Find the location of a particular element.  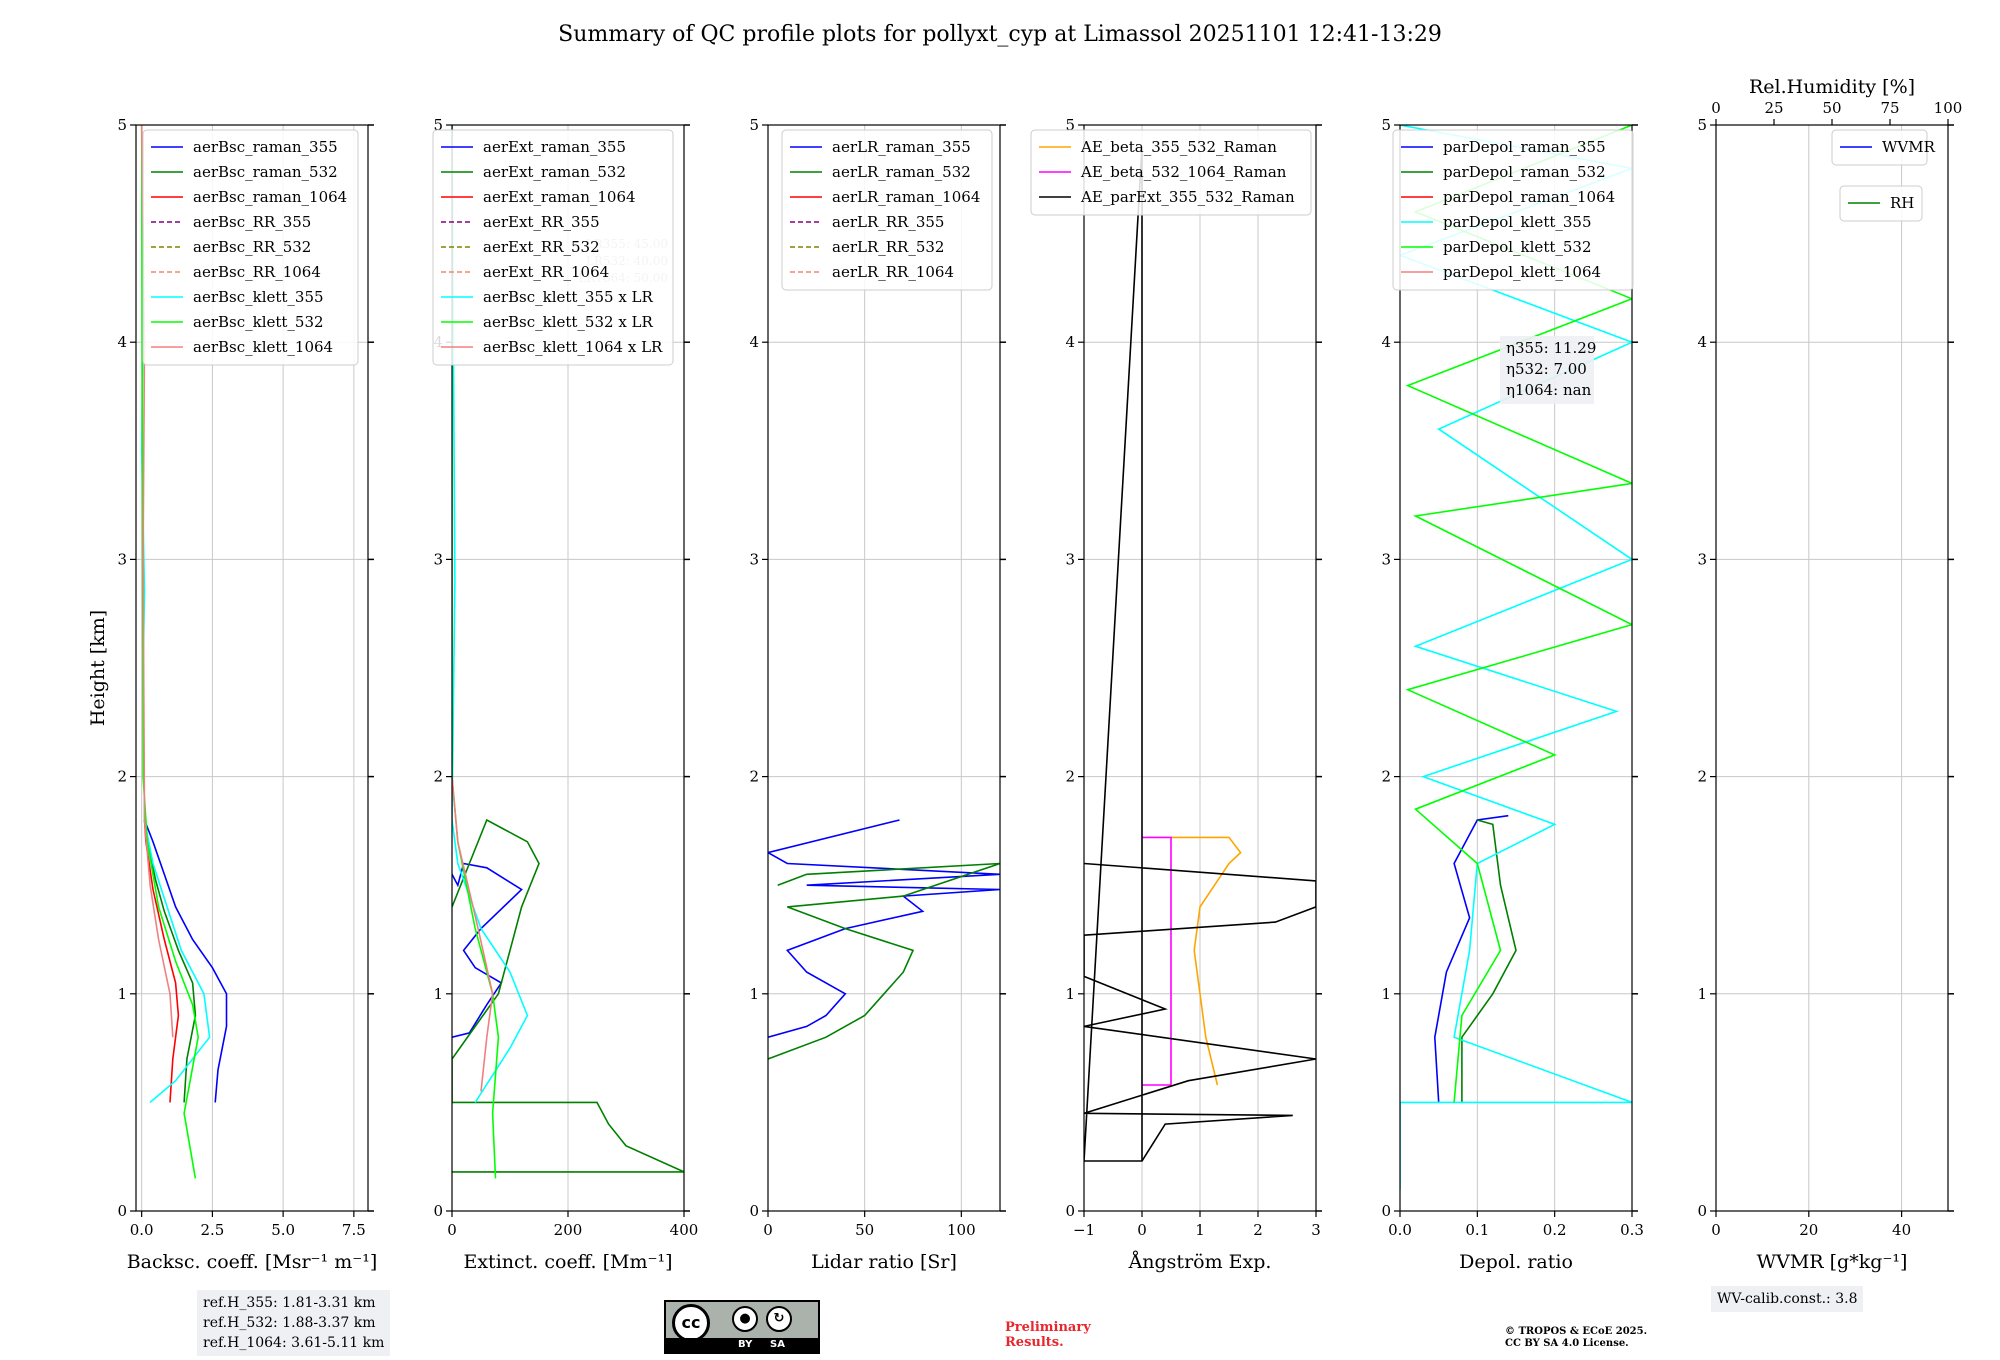

x-axis-label: Backsc. coeff. [Msr⁻¹ m⁻¹] is located at coordinates (252, 1262).